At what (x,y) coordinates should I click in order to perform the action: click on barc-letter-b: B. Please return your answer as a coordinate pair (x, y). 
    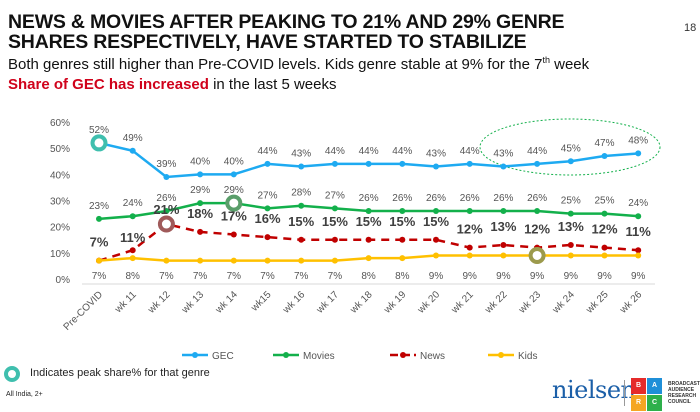
    Looking at the image, I should click on (638, 386).